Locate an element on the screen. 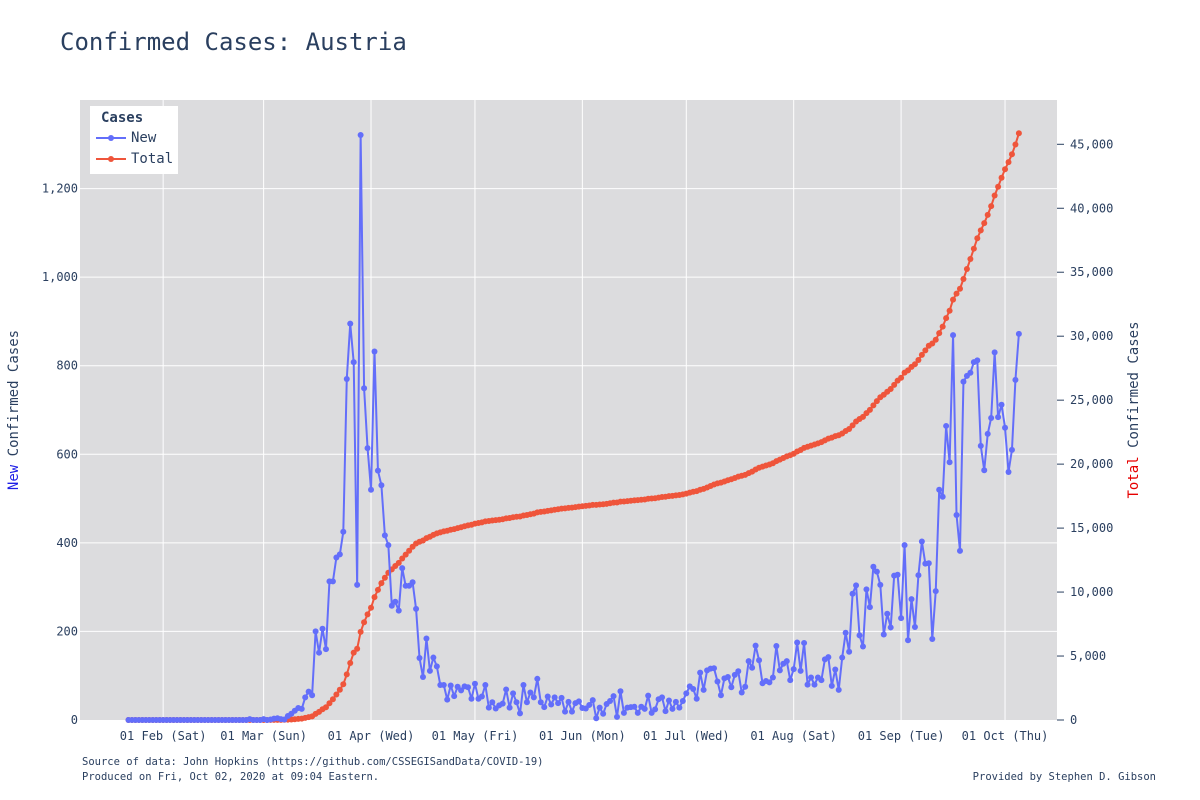 Image resolution: width=1200 pixels, height=800 pixels. y-right-tick-label: 5,000 is located at coordinates (1088, 656).